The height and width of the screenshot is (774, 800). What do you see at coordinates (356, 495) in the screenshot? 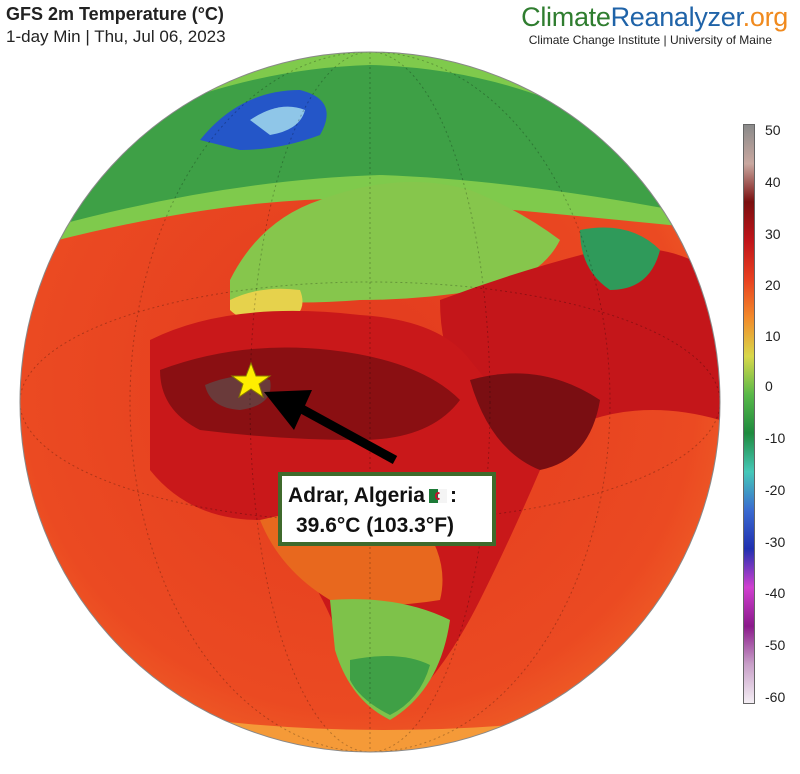
I see `callout-location: Adrar, Algeria` at bounding box center [356, 495].